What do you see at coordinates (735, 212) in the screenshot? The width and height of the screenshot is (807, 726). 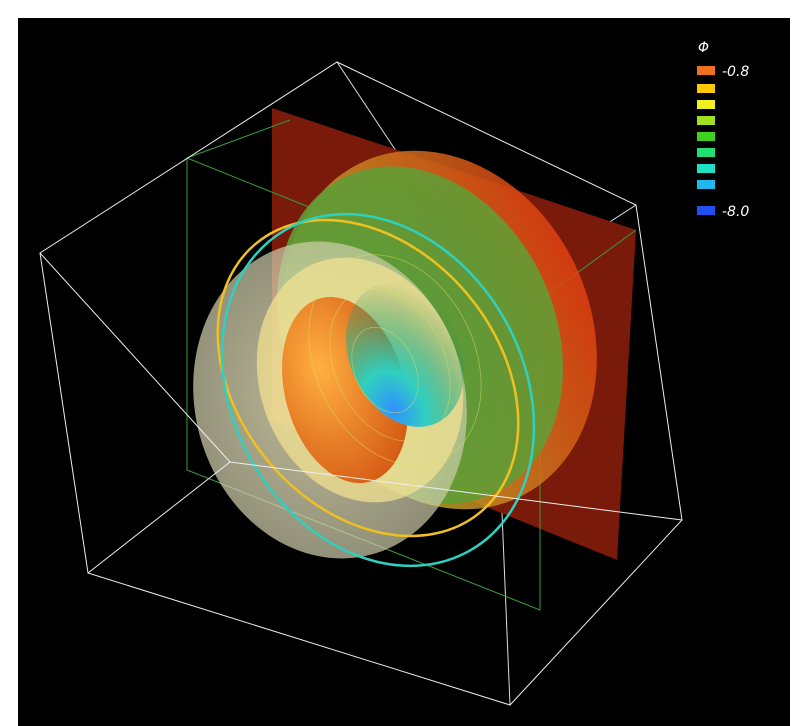 I see `legend-min-label: -8.0` at bounding box center [735, 212].